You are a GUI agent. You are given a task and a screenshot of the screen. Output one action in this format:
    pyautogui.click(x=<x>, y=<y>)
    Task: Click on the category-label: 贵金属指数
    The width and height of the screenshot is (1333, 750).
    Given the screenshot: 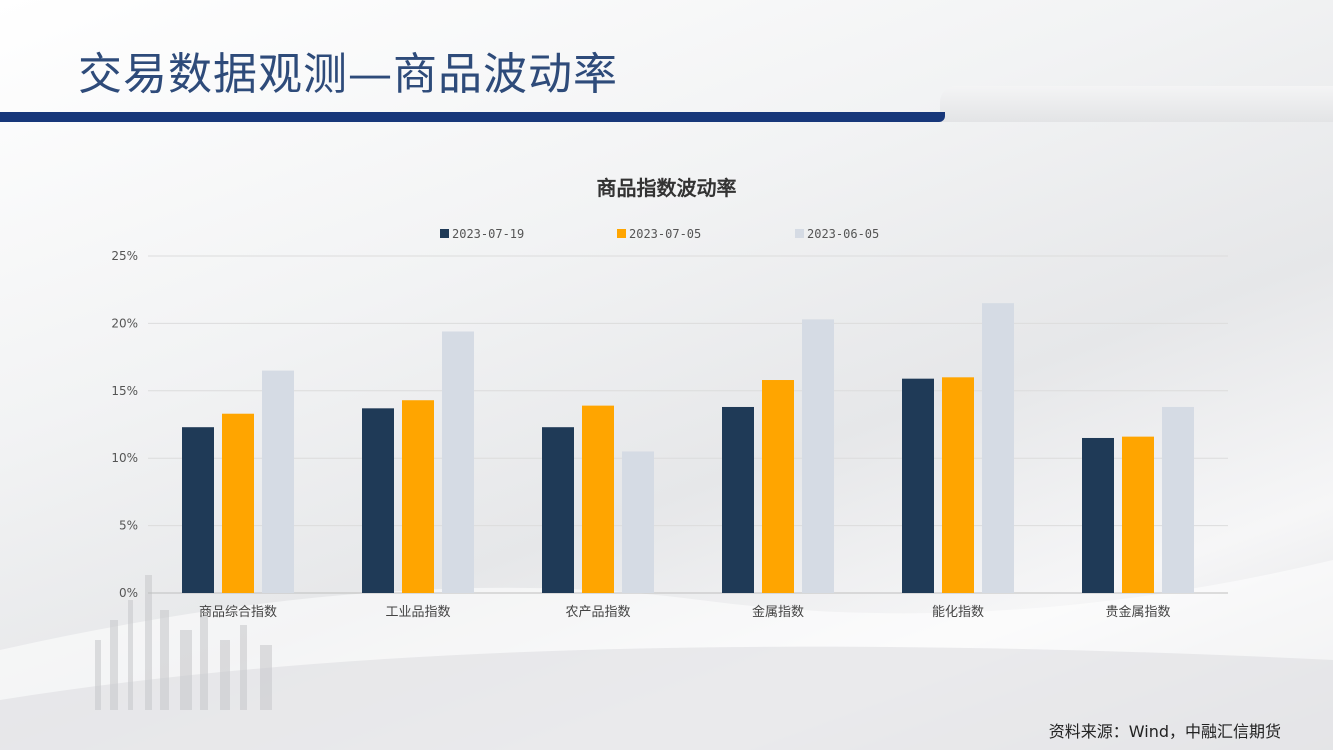 What is the action you would take?
    pyautogui.click(x=1137, y=612)
    